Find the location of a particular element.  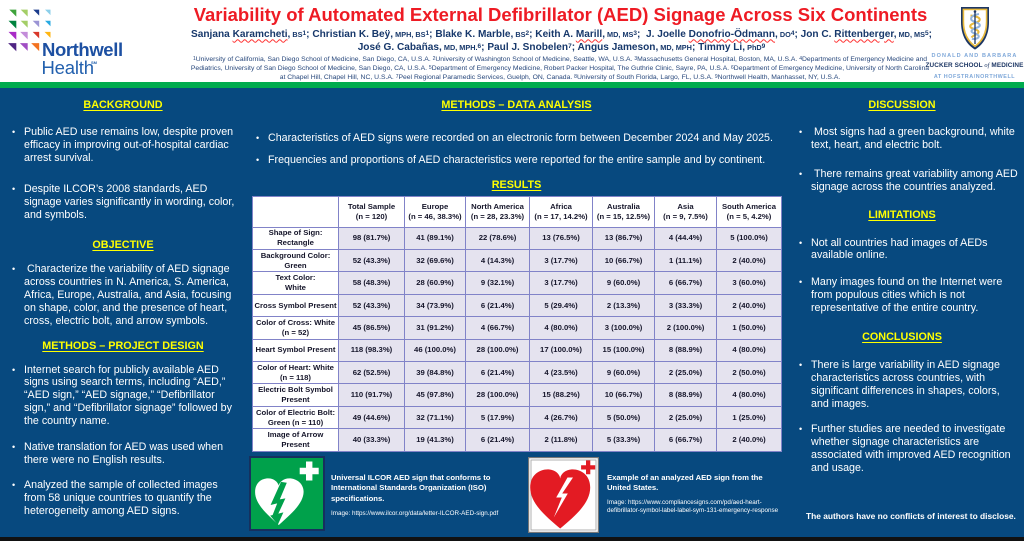

svg-text: SM is located at coordinates (94, 62).